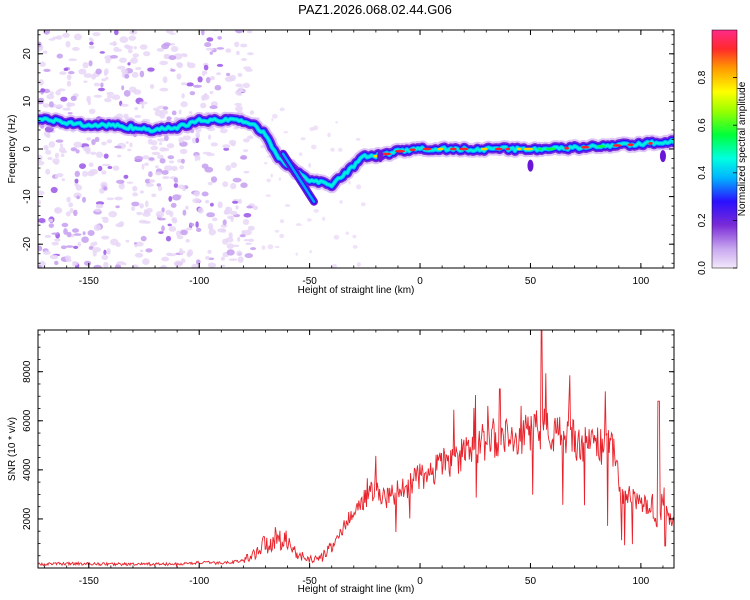 Image resolution: width=750 pixels, height=600 pixels. What do you see at coordinates (27, 469) in the screenshot?
I see `snr-y-tick-label: 4000` at bounding box center [27, 469].